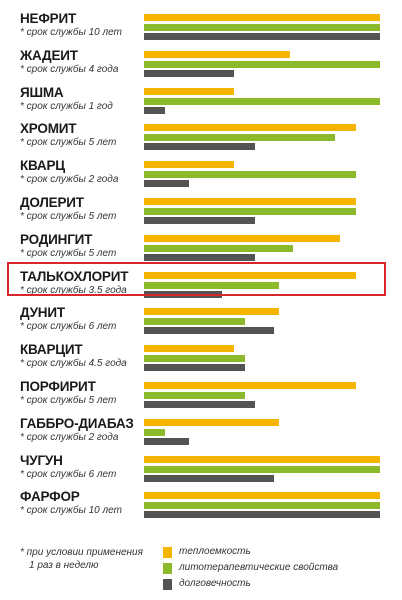  I want to click on stone-name: ЖАДЕИТ, so click(49, 55).